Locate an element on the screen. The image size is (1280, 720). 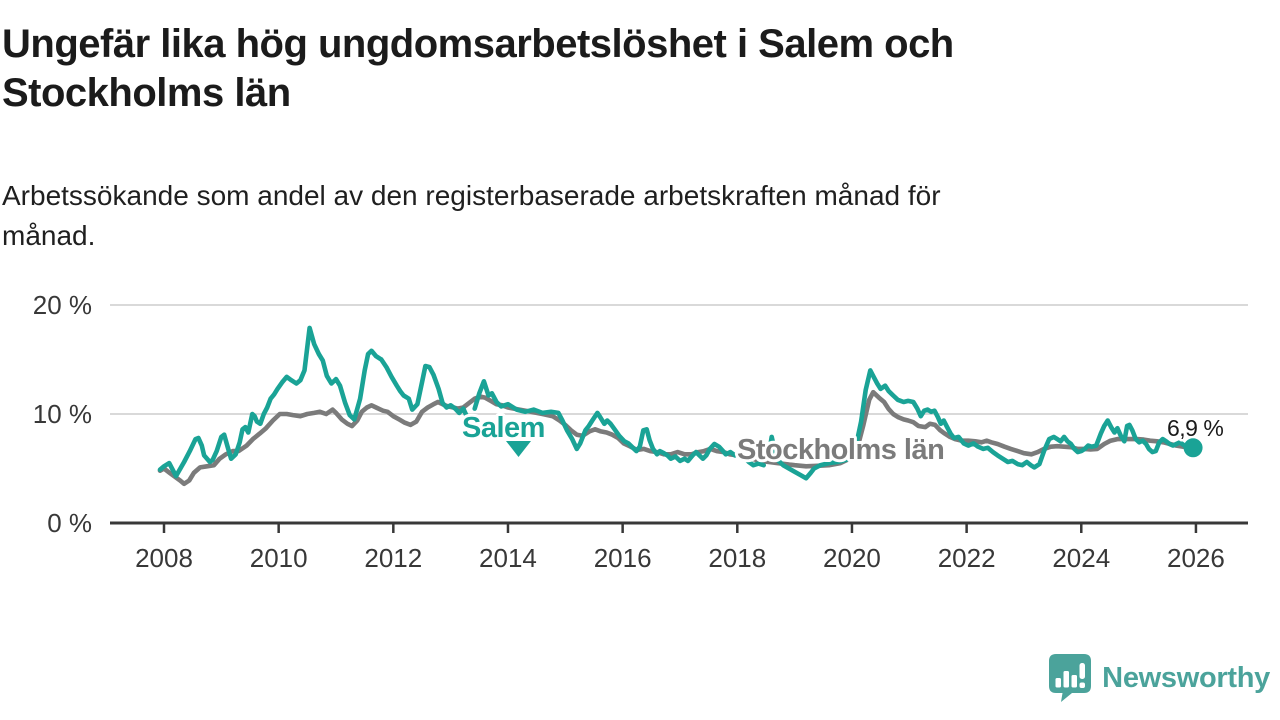
y-tick-label: 10 % is located at coordinates (62, 414).